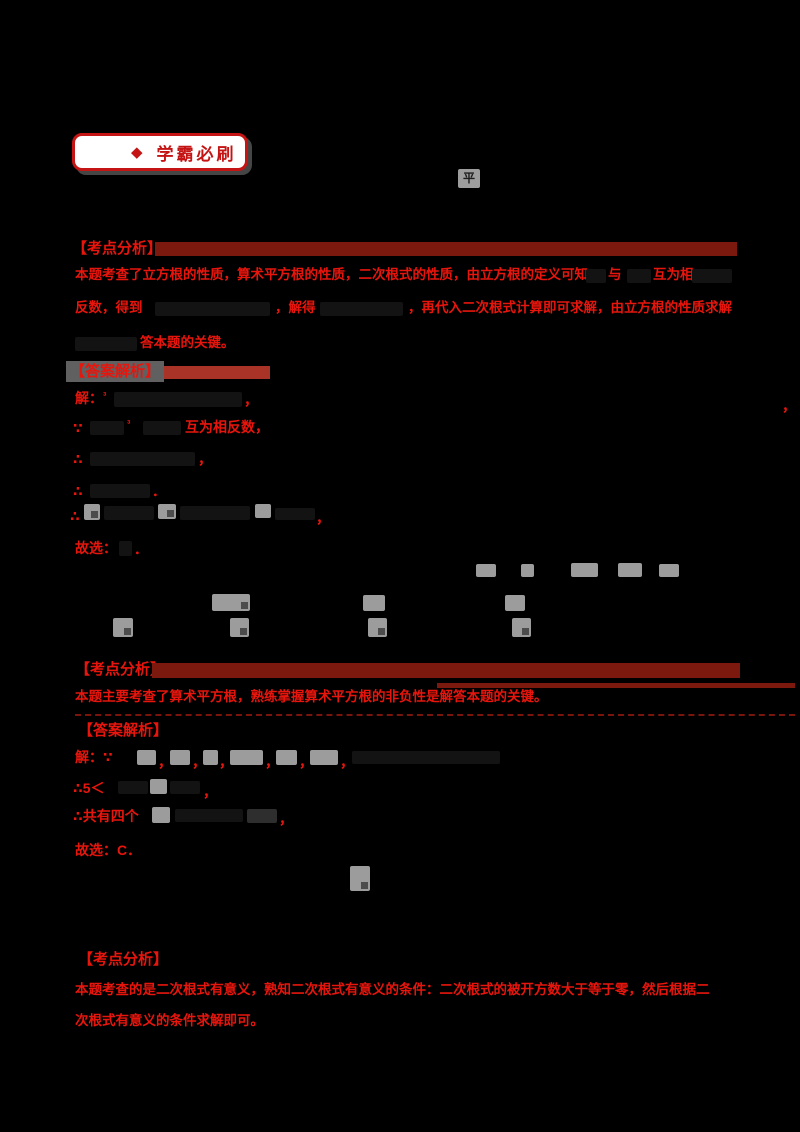 This screenshot has height=1132, width=800. Describe the element at coordinates (94, 757) in the screenshot. I see `solution2-jie: 解：∵` at that location.